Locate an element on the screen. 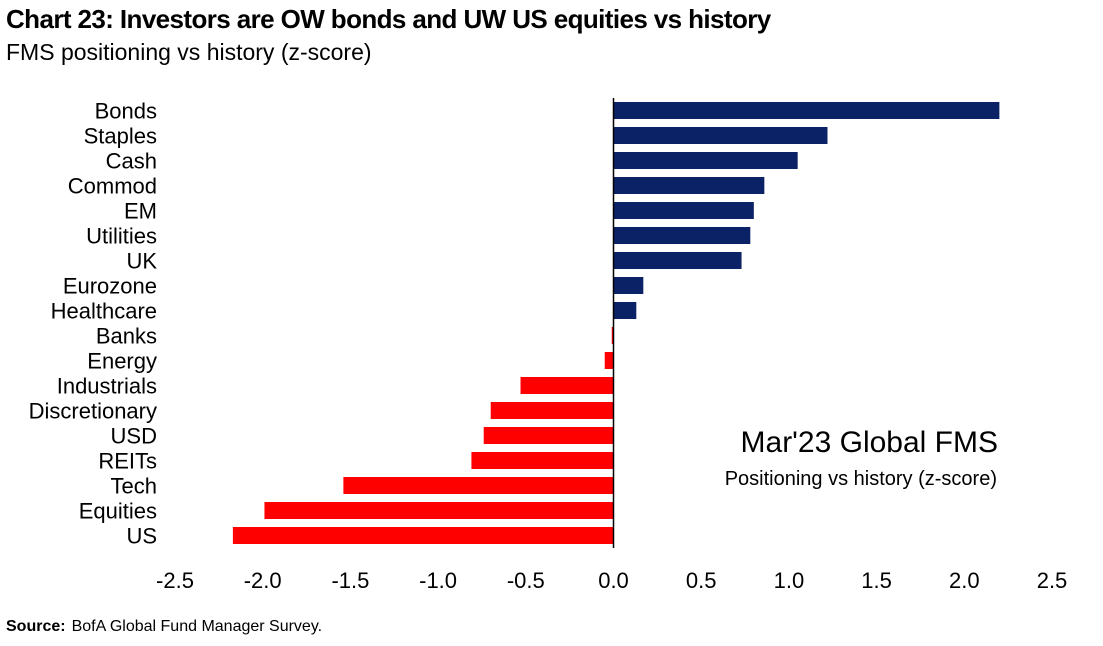  x-tick-label: 1.5 is located at coordinates (876, 580).